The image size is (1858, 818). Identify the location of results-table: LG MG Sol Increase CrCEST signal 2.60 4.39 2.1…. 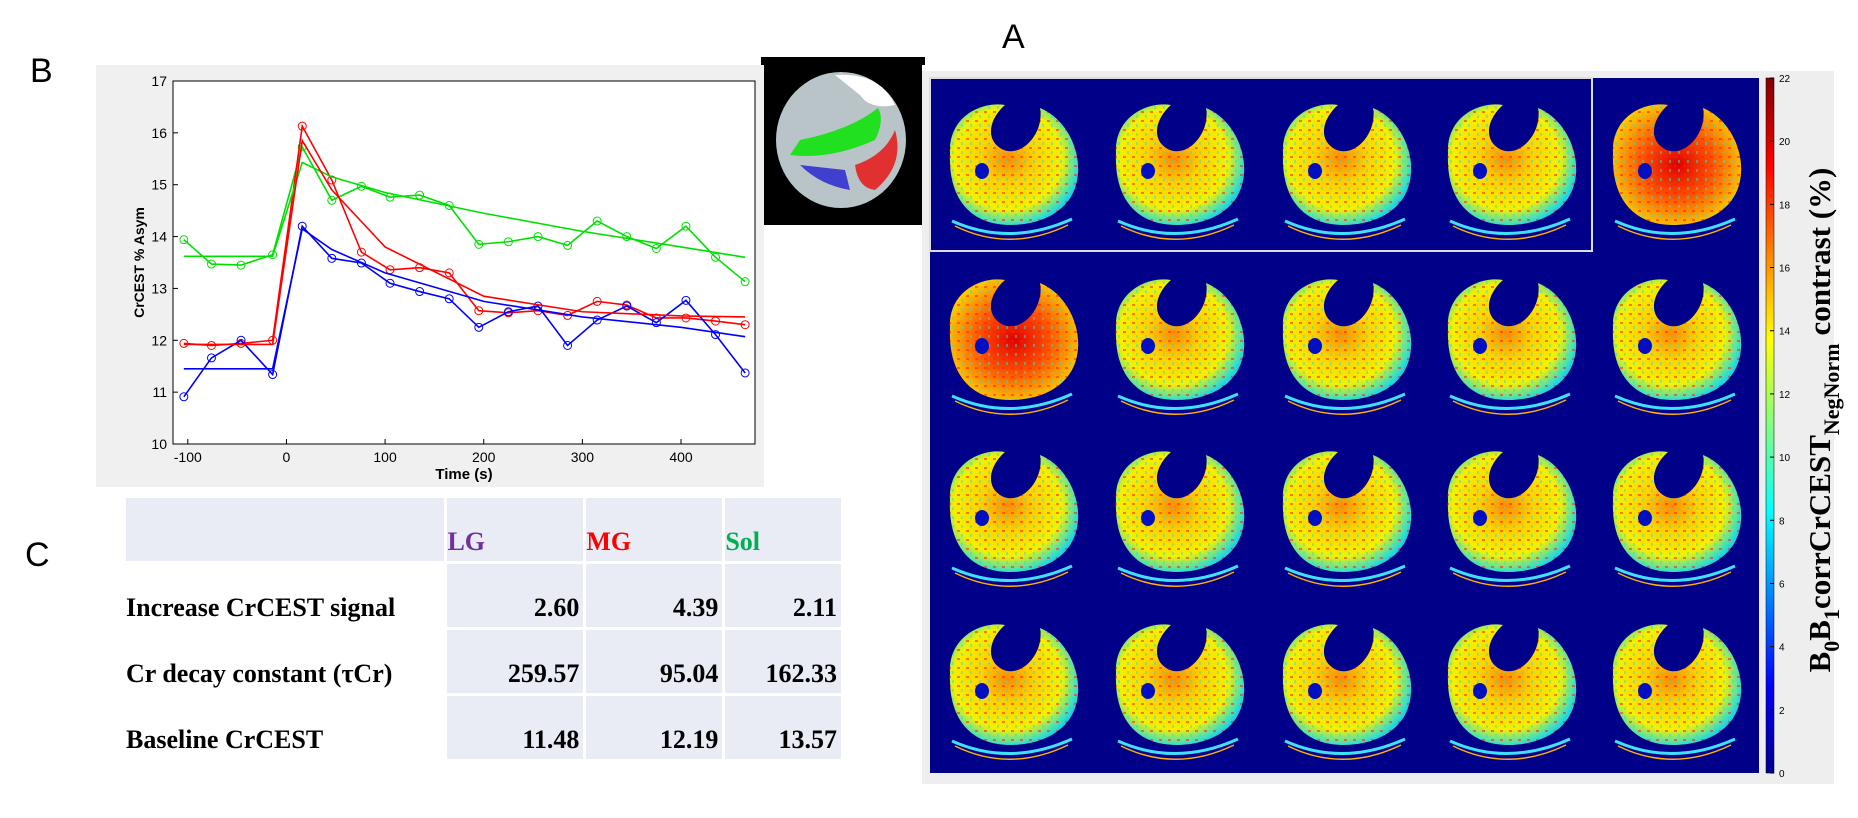
(483, 628).